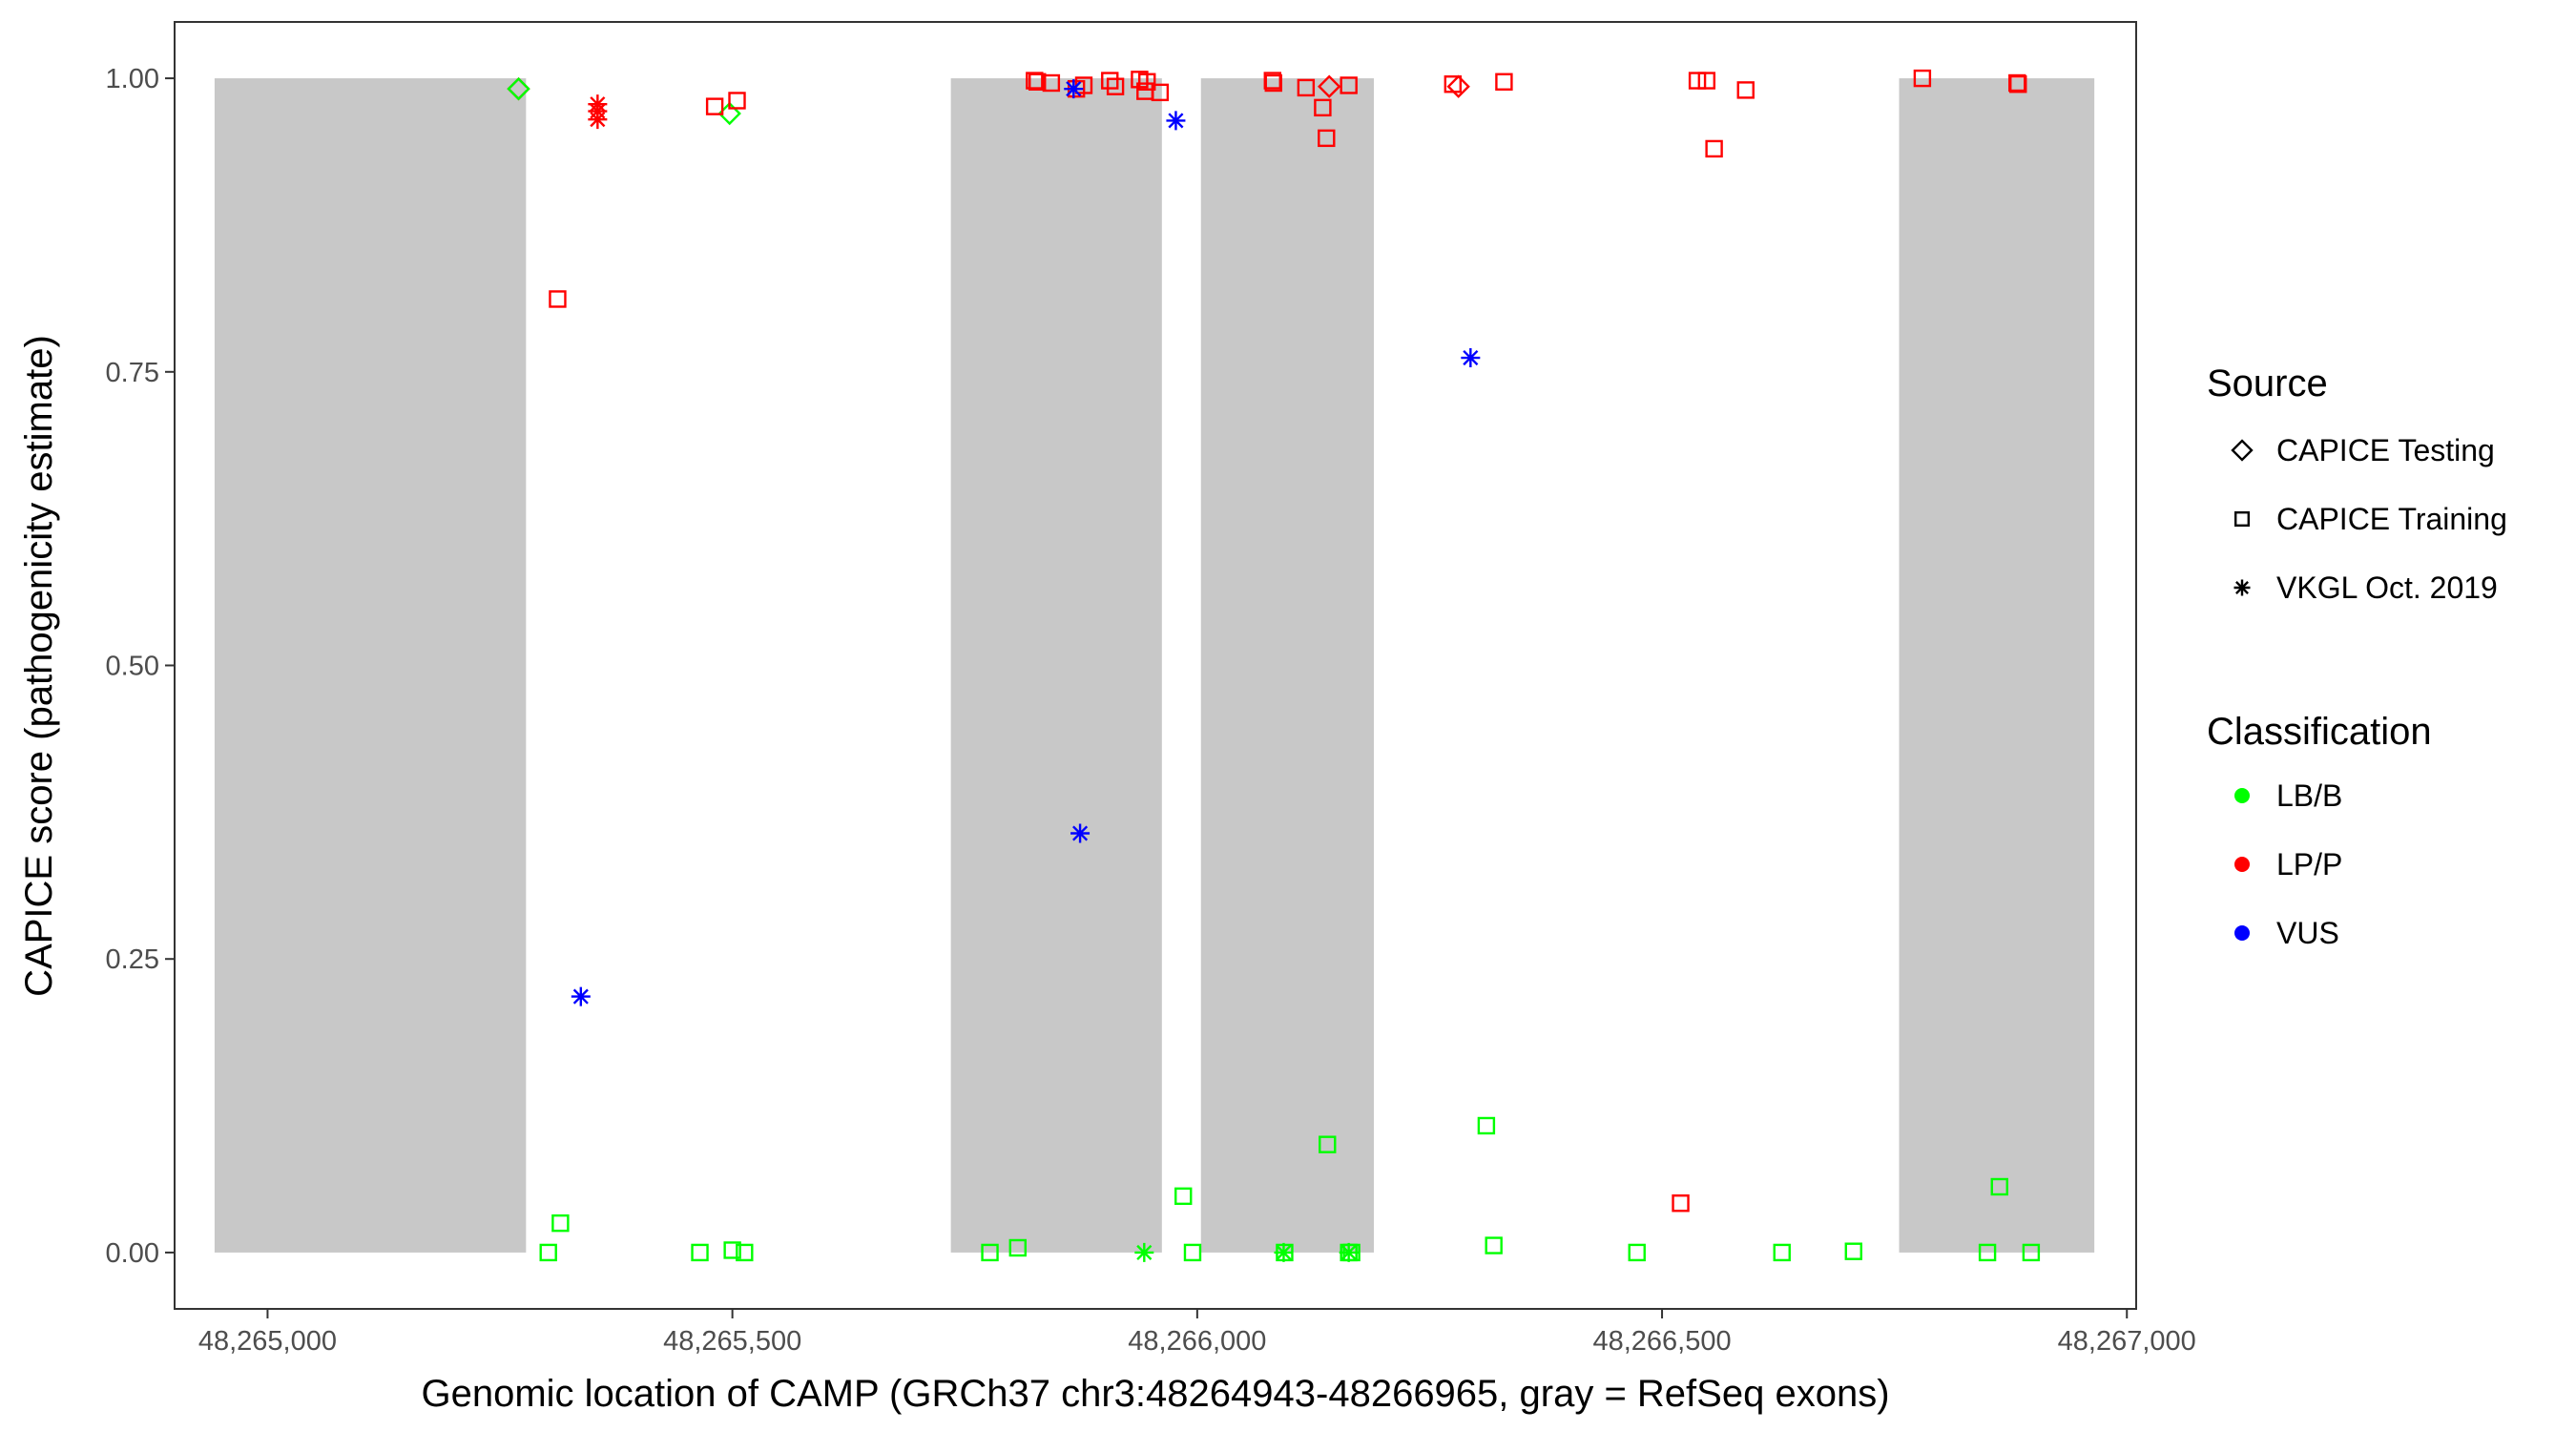  What do you see at coordinates (132, 1253) in the screenshot?
I see `y-tick-label: 0.00` at bounding box center [132, 1253].